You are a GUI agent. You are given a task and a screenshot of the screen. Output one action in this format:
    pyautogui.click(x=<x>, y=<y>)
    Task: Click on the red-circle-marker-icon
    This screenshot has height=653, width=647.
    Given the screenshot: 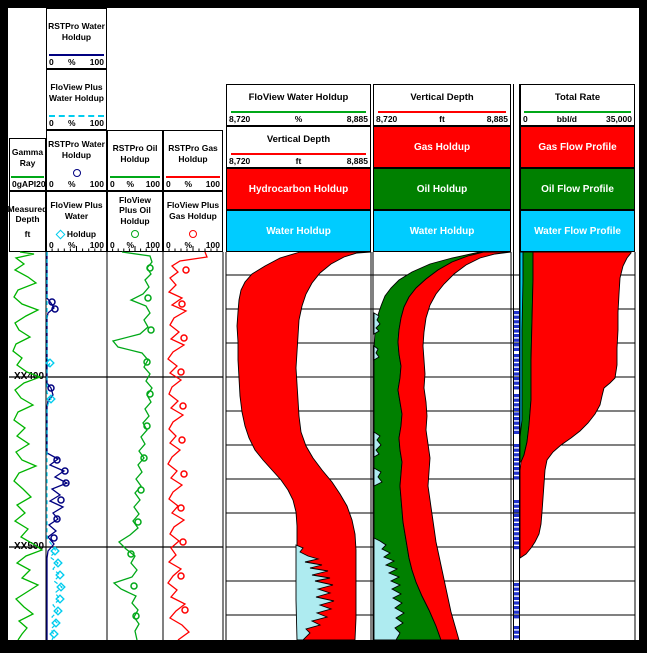 What is the action you would take?
    pyautogui.click(x=193, y=234)
    